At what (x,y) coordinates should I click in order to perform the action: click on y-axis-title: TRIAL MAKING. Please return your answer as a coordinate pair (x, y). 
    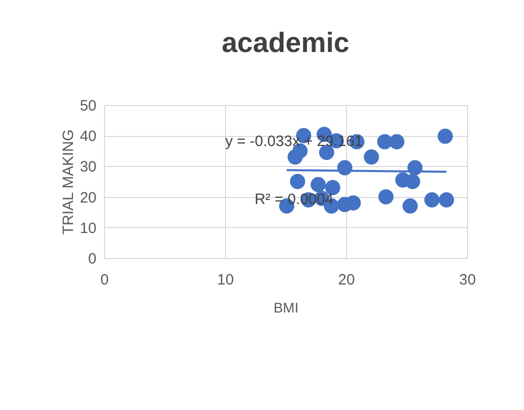
    Looking at the image, I should click on (68, 182).